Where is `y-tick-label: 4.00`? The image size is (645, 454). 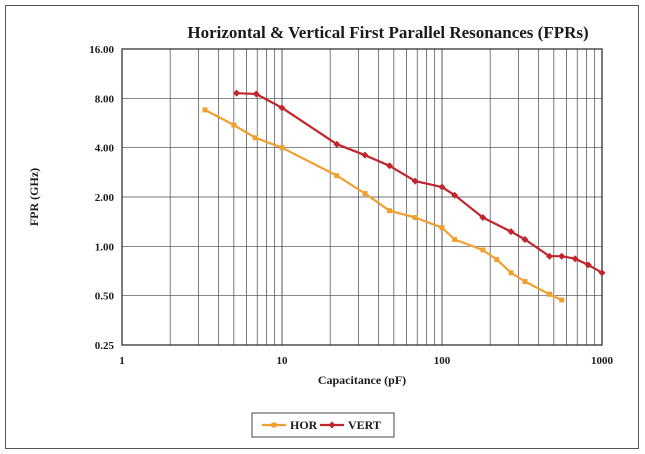
y-tick-label: 4.00 is located at coordinates (105, 149).